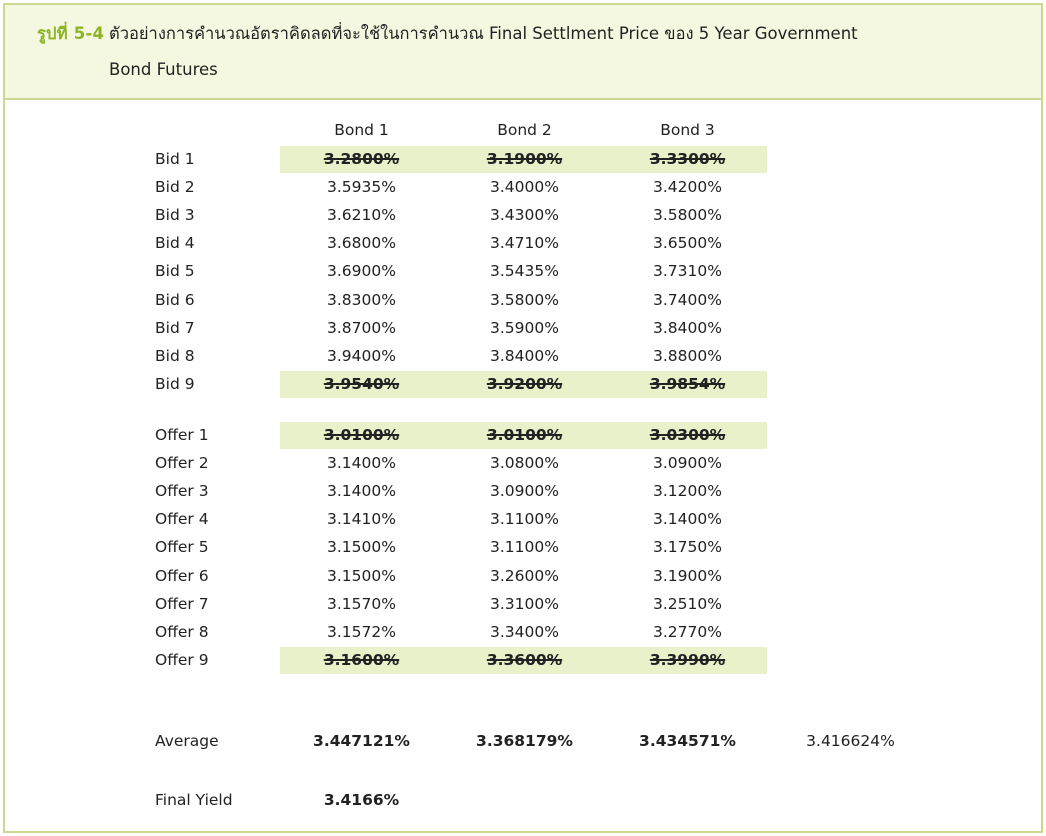 The width and height of the screenshot is (1046, 836). Describe the element at coordinates (524, 130) in the screenshot. I see `column-header-bond-2: Bond 2` at that location.